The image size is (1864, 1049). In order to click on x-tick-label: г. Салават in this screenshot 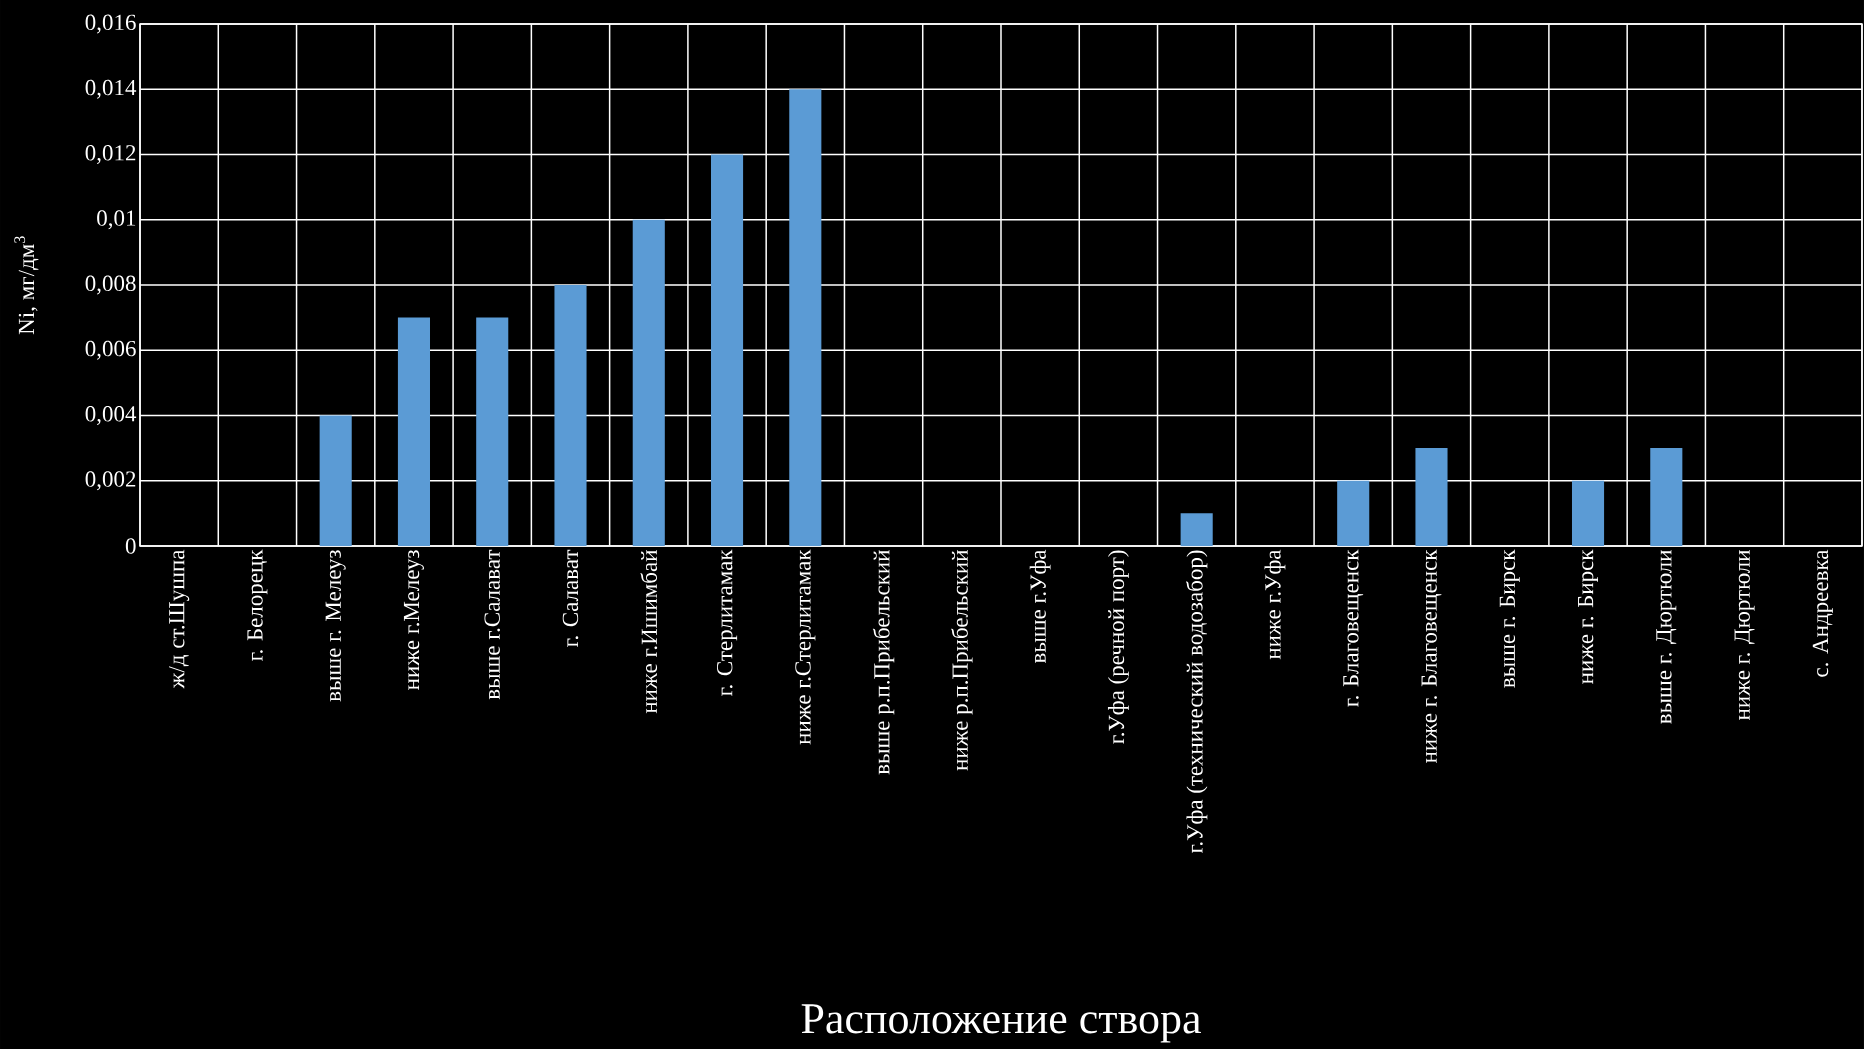, I will do `click(570, 598)`.